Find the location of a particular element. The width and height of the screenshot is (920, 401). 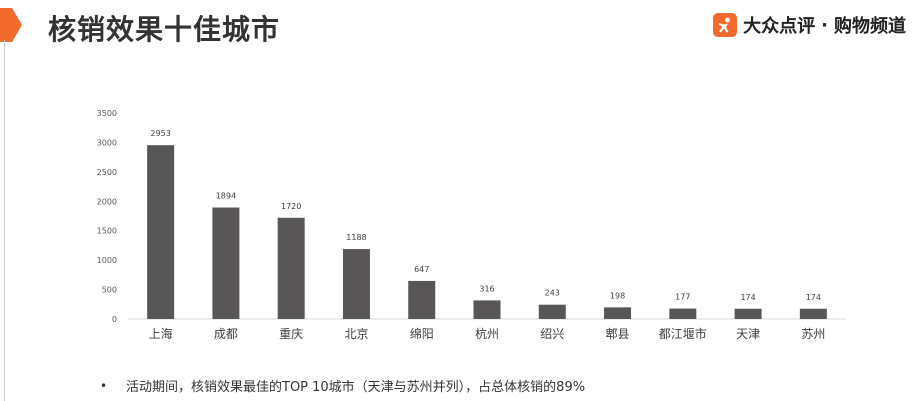

y-tick-label: 0 is located at coordinates (114, 319).